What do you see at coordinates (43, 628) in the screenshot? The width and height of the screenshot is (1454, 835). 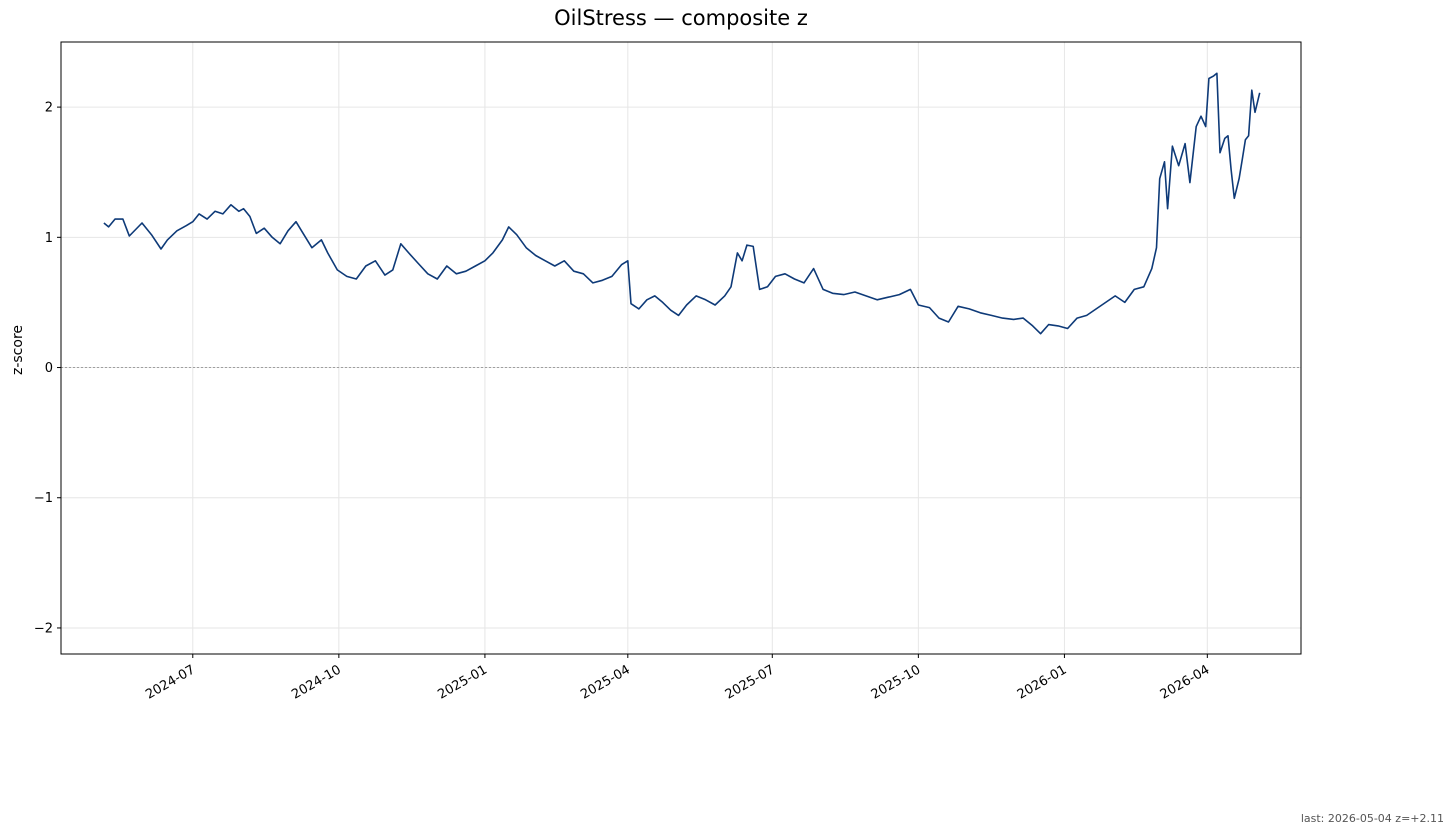 I see `y-tick-label: −2` at bounding box center [43, 628].